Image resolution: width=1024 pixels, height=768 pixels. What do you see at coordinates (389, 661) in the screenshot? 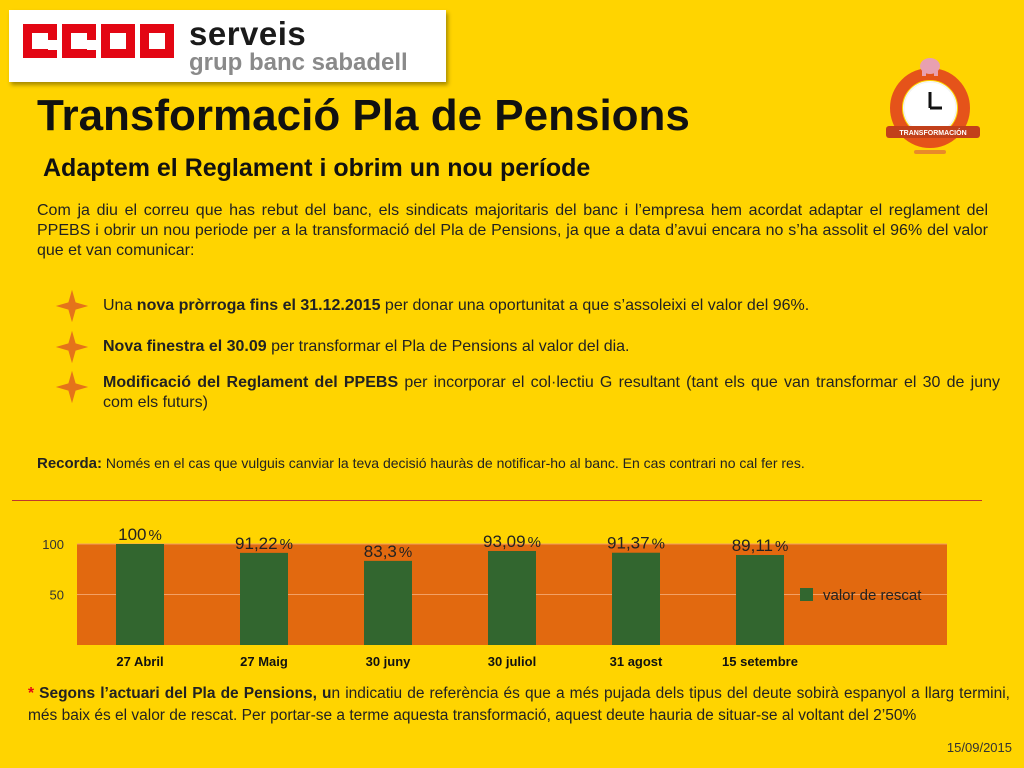
I see `x-tick-label: 30 juny` at bounding box center [389, 661].